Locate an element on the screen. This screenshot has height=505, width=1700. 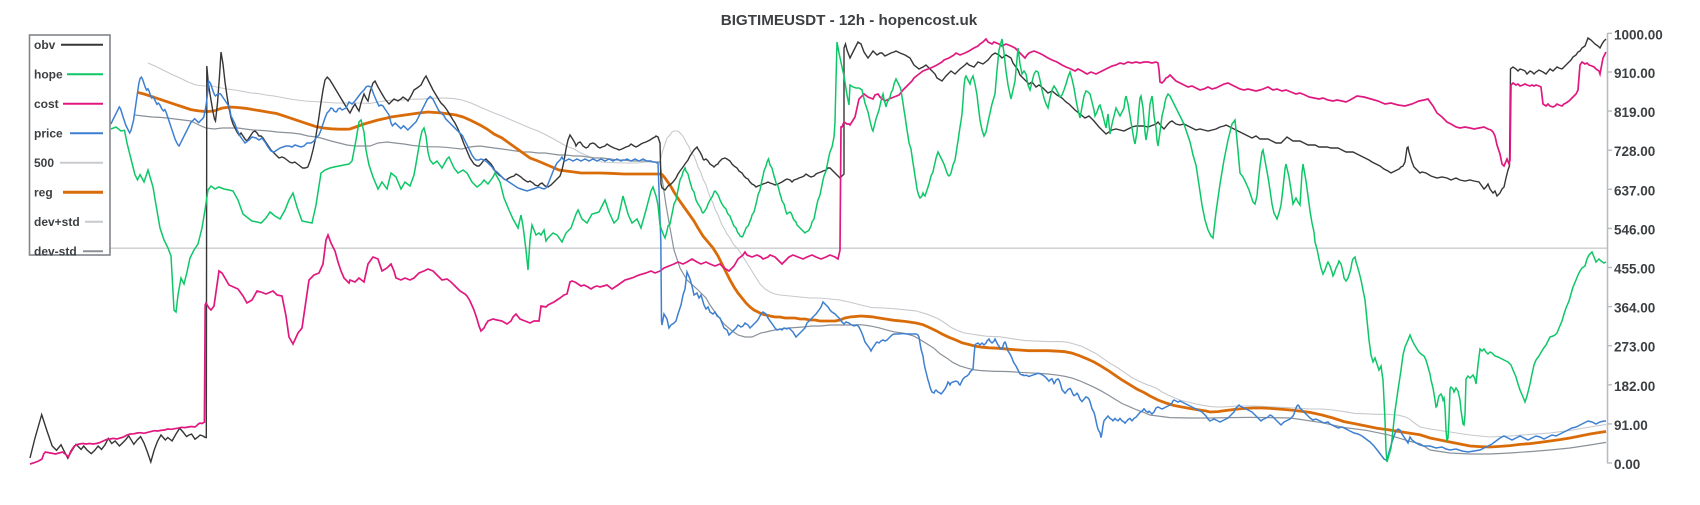
svg-text: dev+std is located at coordinates (57, 222).